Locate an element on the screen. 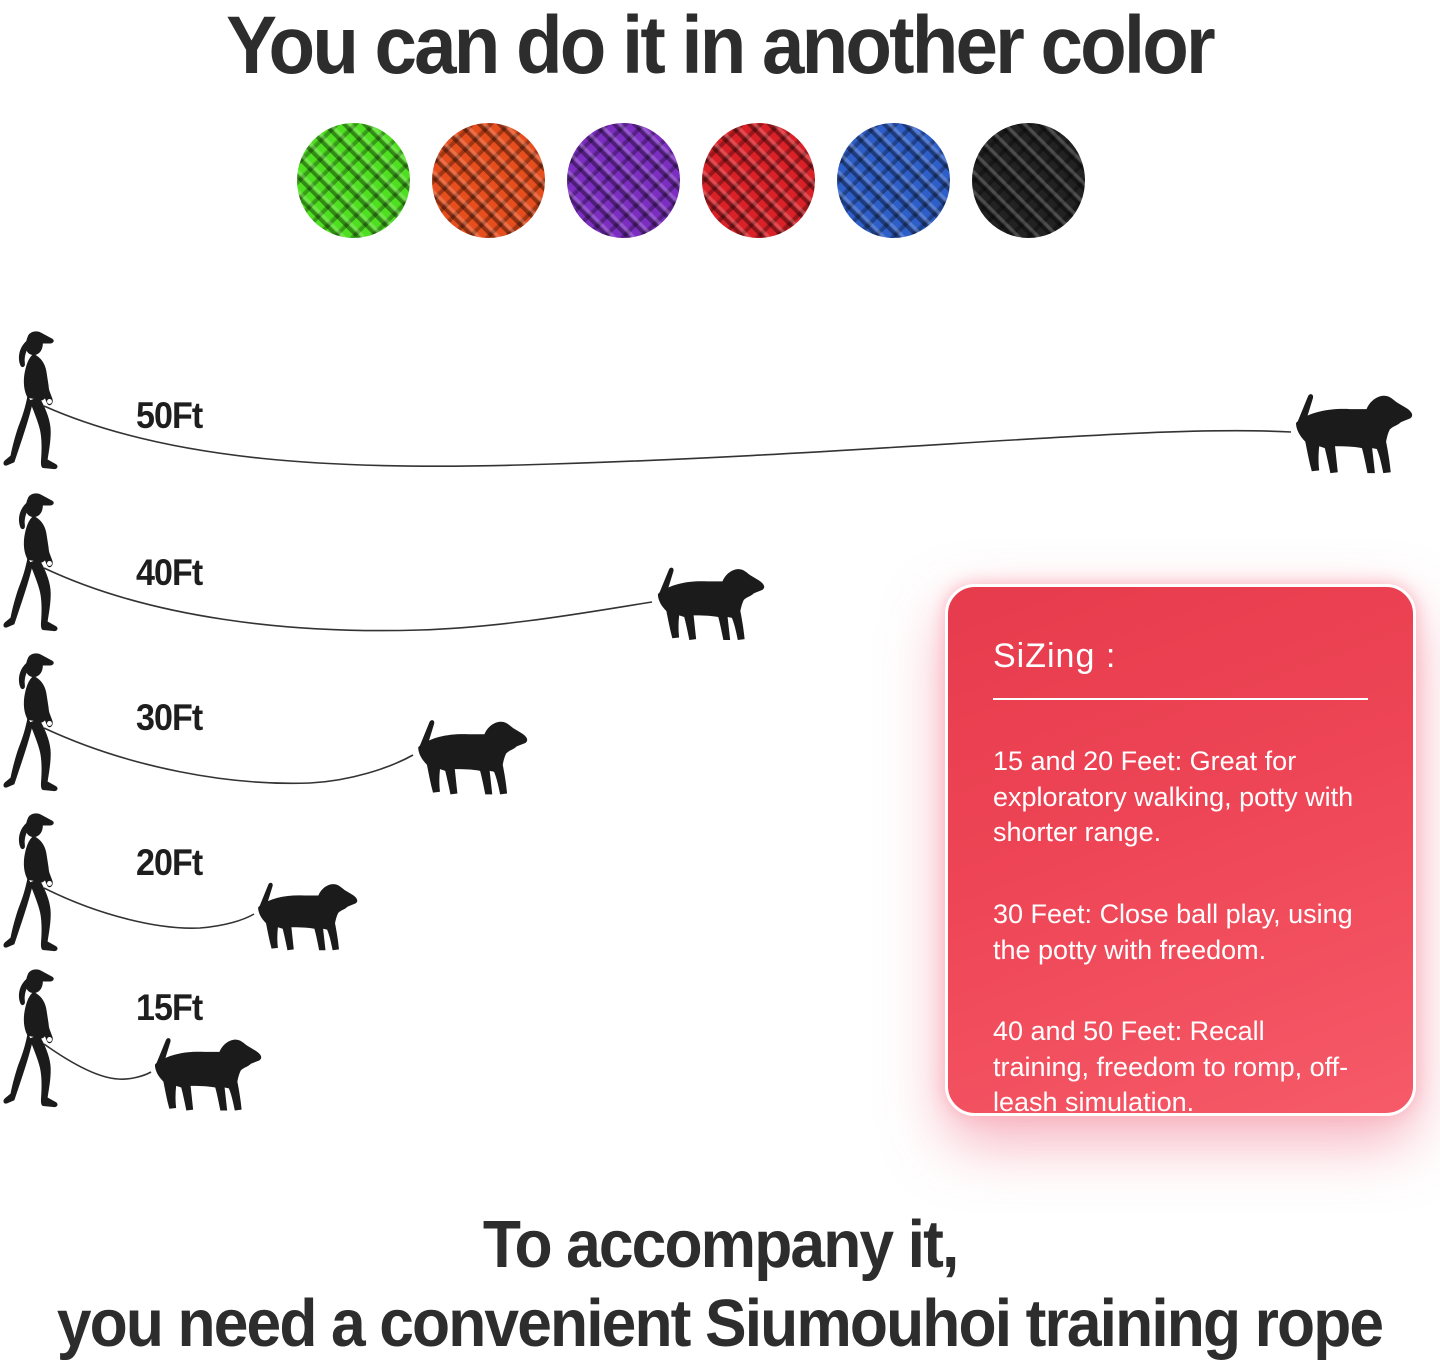  leash-line-30ft is located at coordinates (228, 756).